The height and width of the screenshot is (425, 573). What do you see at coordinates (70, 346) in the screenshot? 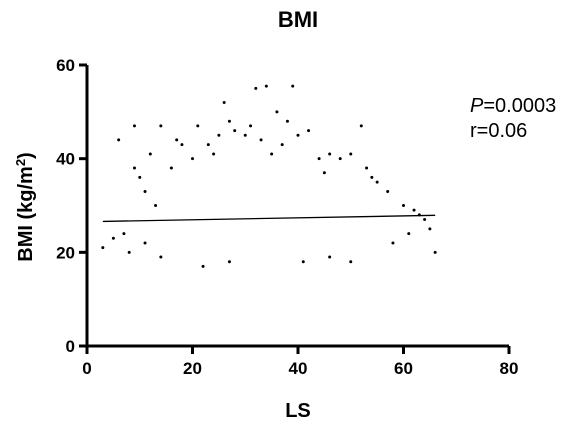
I see `y-tick-label: 0` at bounding box center [70, 346].